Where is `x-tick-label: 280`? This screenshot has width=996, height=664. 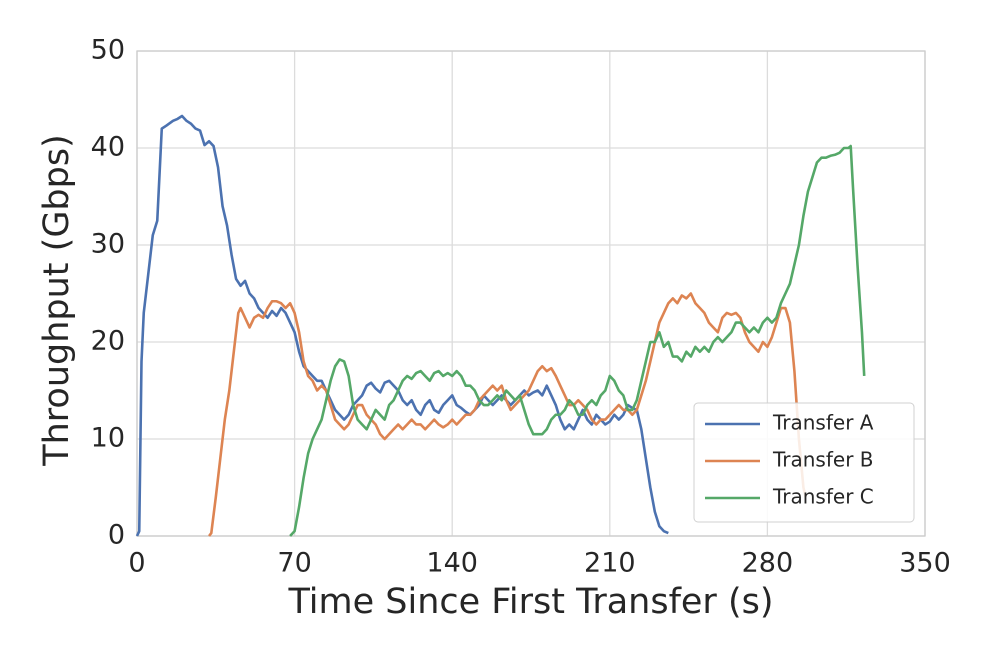 x-tick-label: 280 is located at coordinates (768, 563).